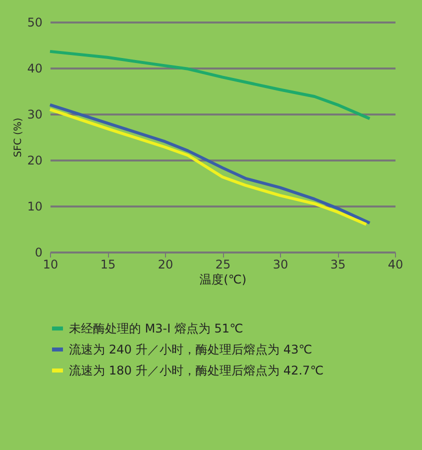 The width and height of the screenshot is (422, 450). Describe the element at coordinates (18, 138) in the screenshot. I see `y-axis-title: SFC (%)` at that location.